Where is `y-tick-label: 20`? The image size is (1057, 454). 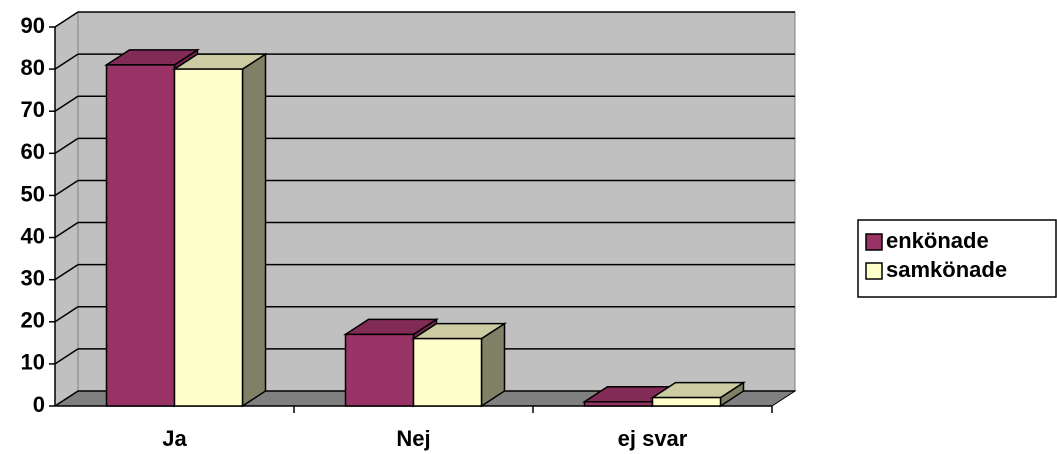 y-tick-label: 20 is located at coordinates (33, 320).